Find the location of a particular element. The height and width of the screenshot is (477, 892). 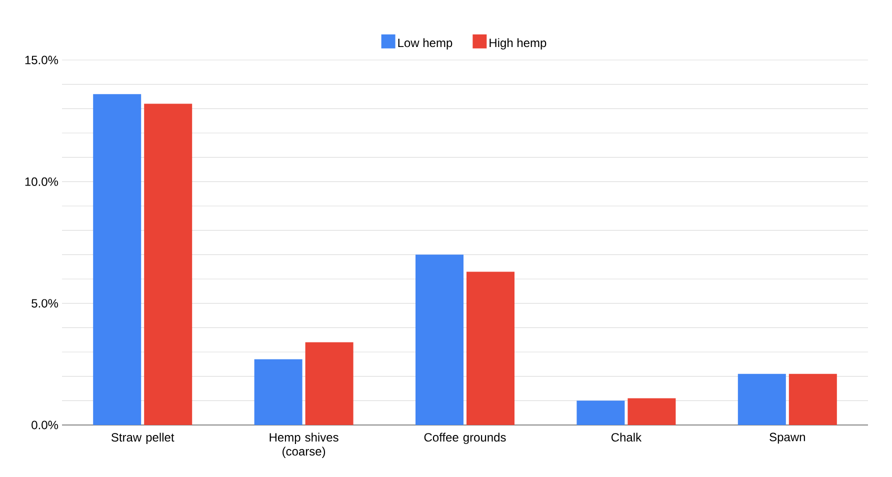

legend-label: Low hemp is located at coordinates (425, 44).